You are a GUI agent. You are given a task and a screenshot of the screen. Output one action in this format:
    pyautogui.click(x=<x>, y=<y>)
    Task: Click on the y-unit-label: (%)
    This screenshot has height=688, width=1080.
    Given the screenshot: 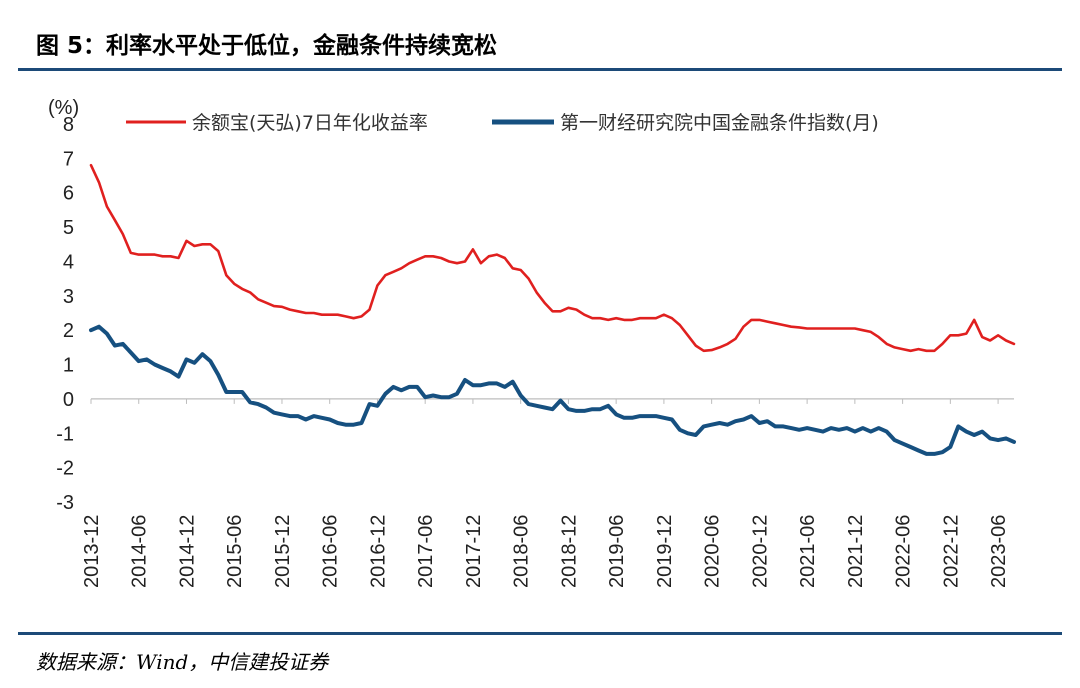 What is the action you would take?
    pyautogui.click(x=63, y=108)
    